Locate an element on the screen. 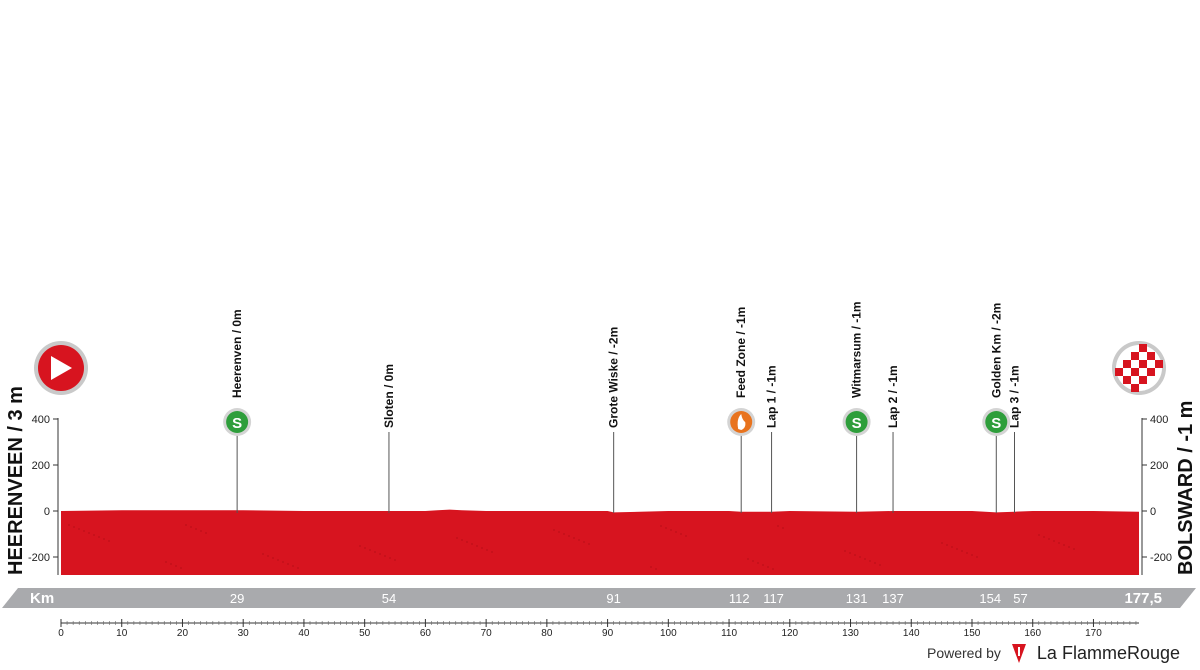 Image resolution: width=1200 pixels, height=670 pixels. start-label: HEERENVEEN / 3 m is located at coordinates (16, 480).